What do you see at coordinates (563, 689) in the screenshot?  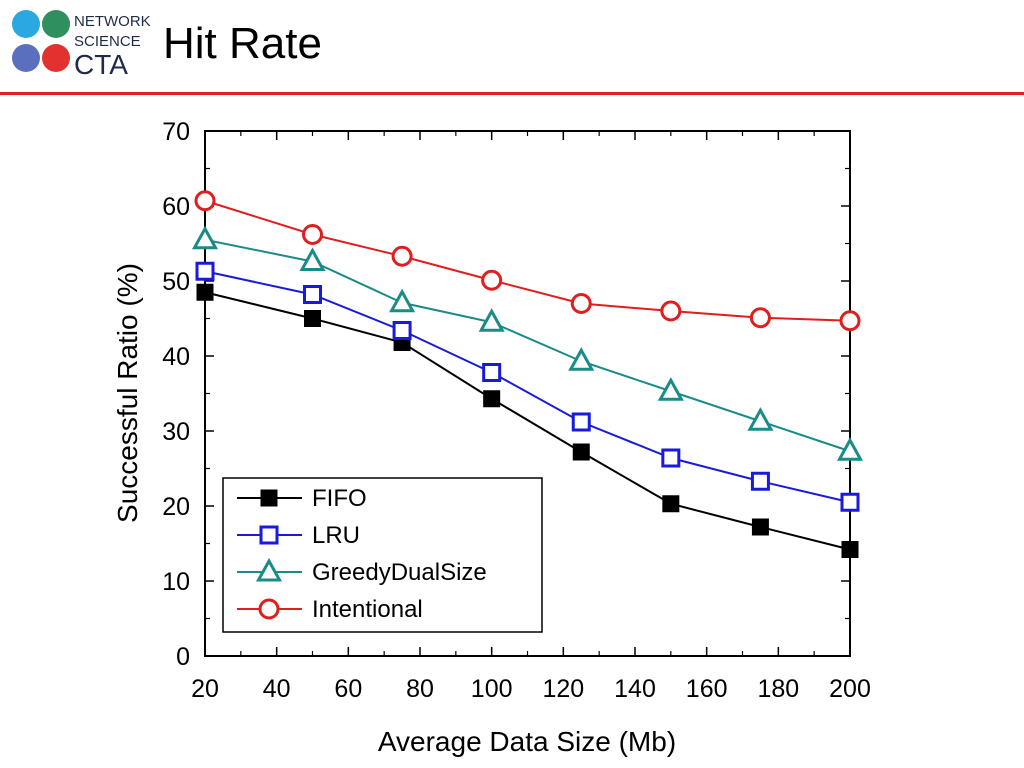 I see `x-tick-label: 120` at bounding box center [563, 689].